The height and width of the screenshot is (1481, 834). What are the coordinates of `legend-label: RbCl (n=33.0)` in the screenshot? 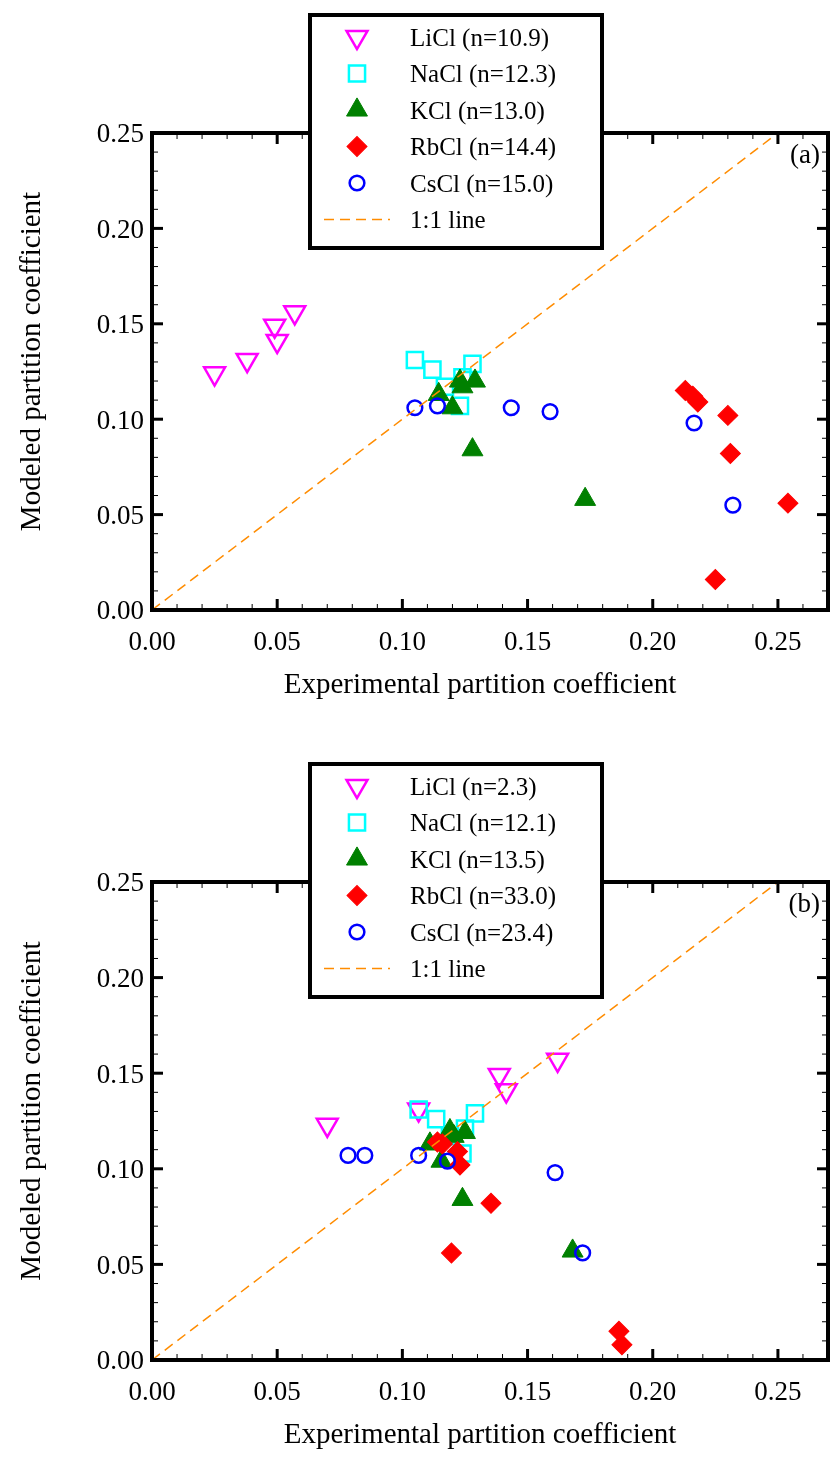 It's located at (483, 896).